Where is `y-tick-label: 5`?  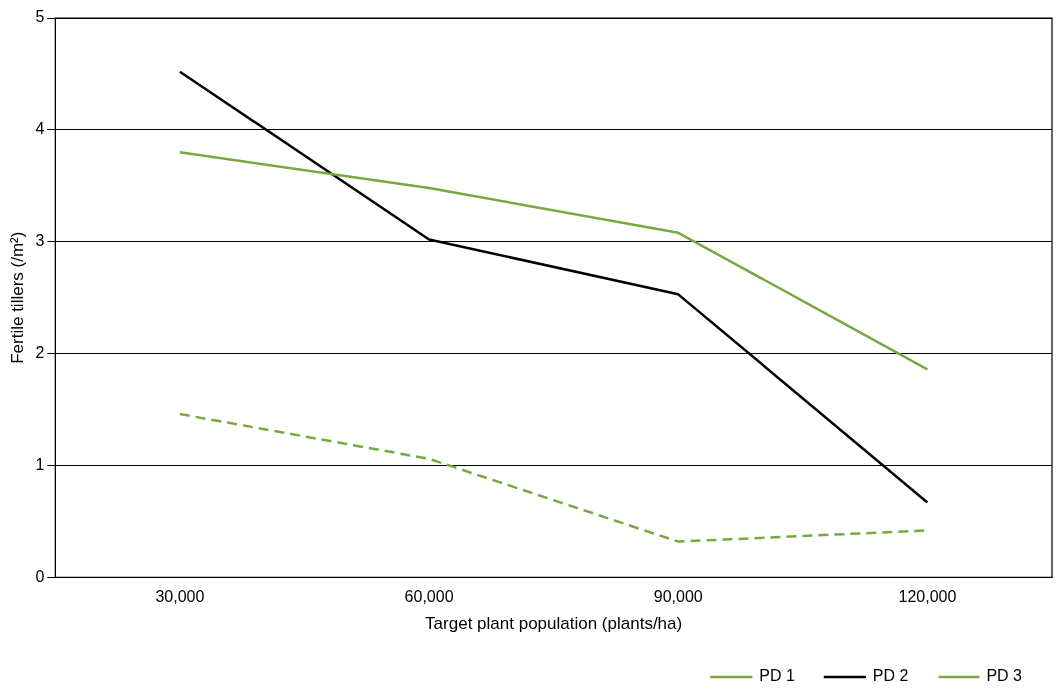 y-tick-label: 5 is located at coordinates (40, 17).